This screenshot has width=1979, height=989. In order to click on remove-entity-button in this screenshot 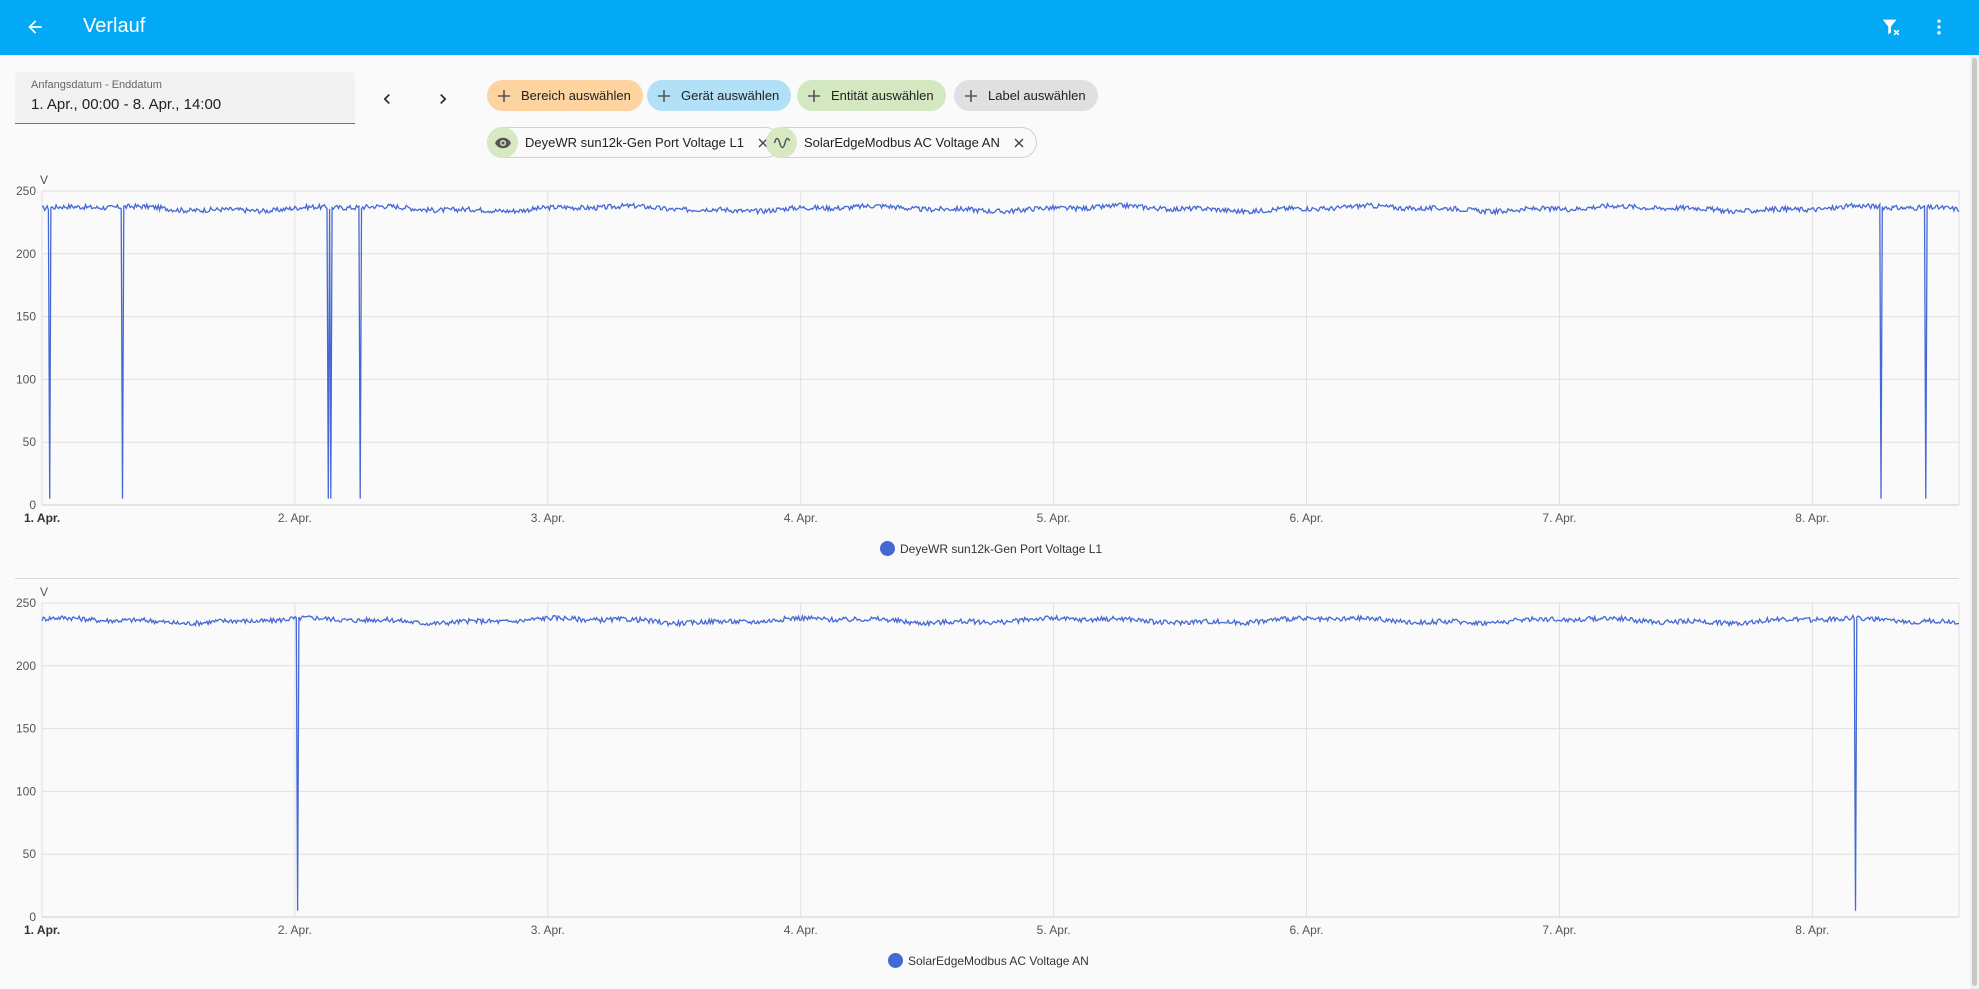, I will do `click(1019, 143)`.